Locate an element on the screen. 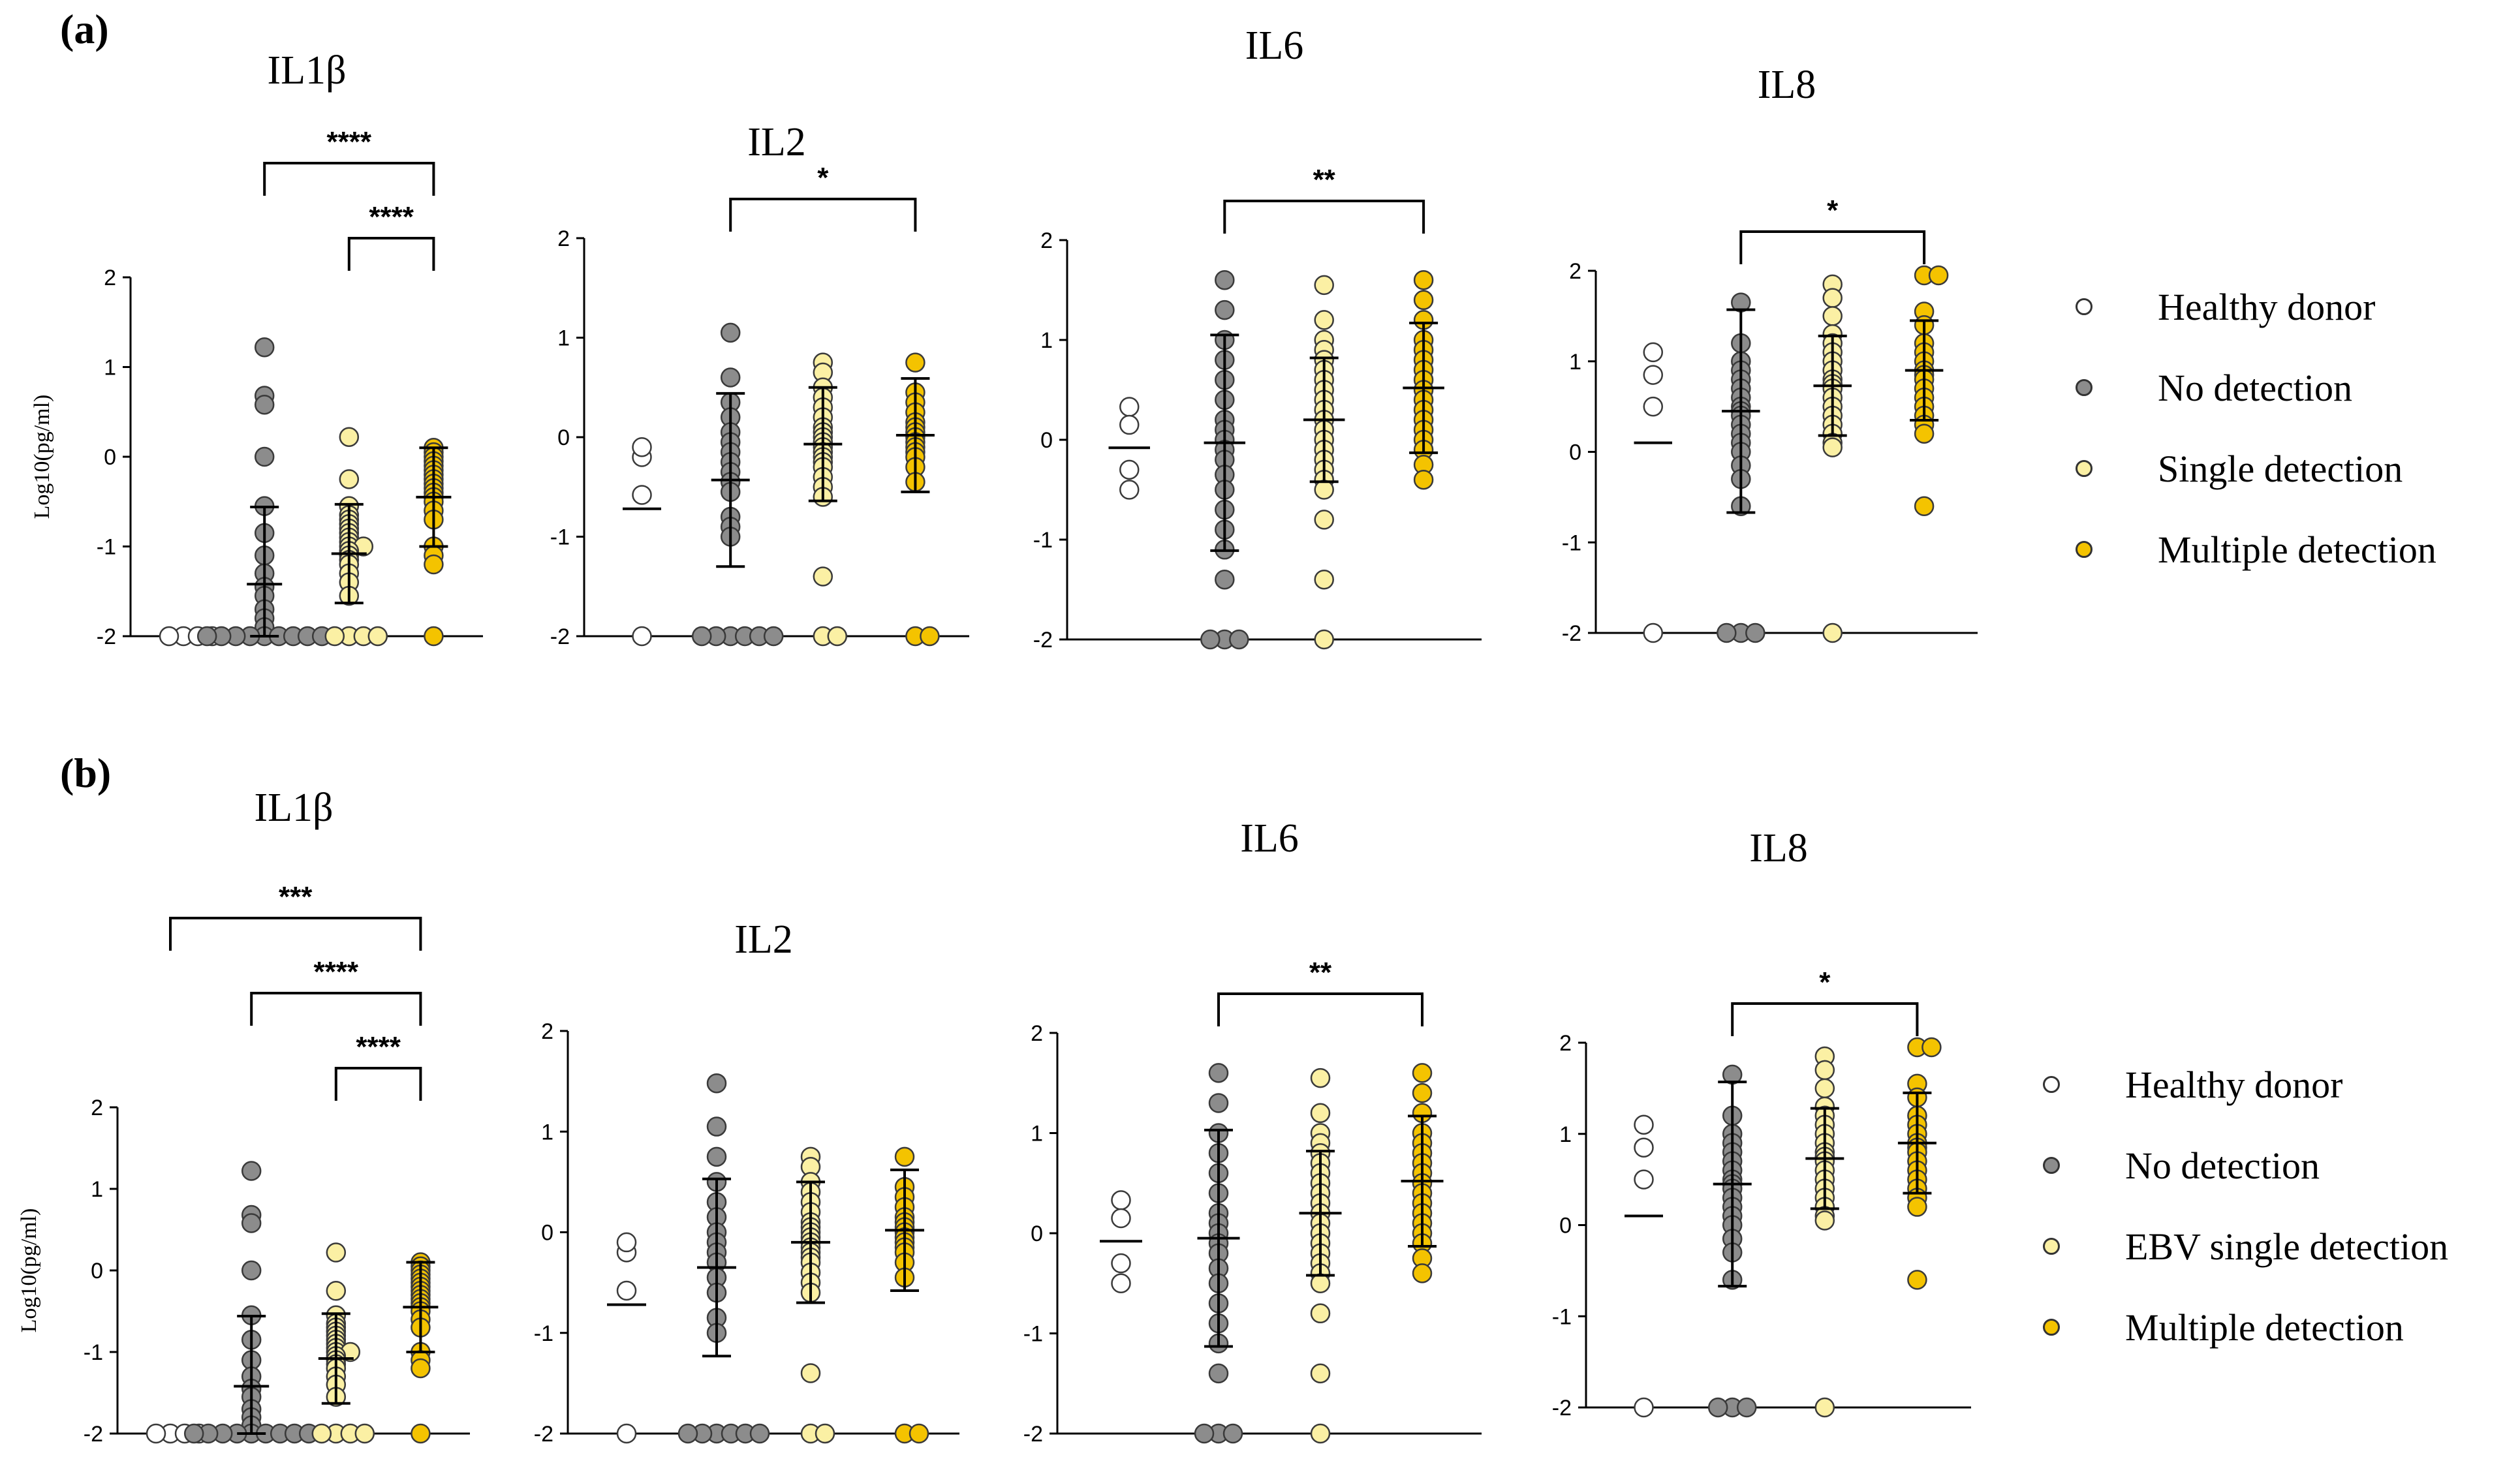 This screenshot has width=2520, height=1459. legend-label: No detection is located at coordinates (2255, 387).